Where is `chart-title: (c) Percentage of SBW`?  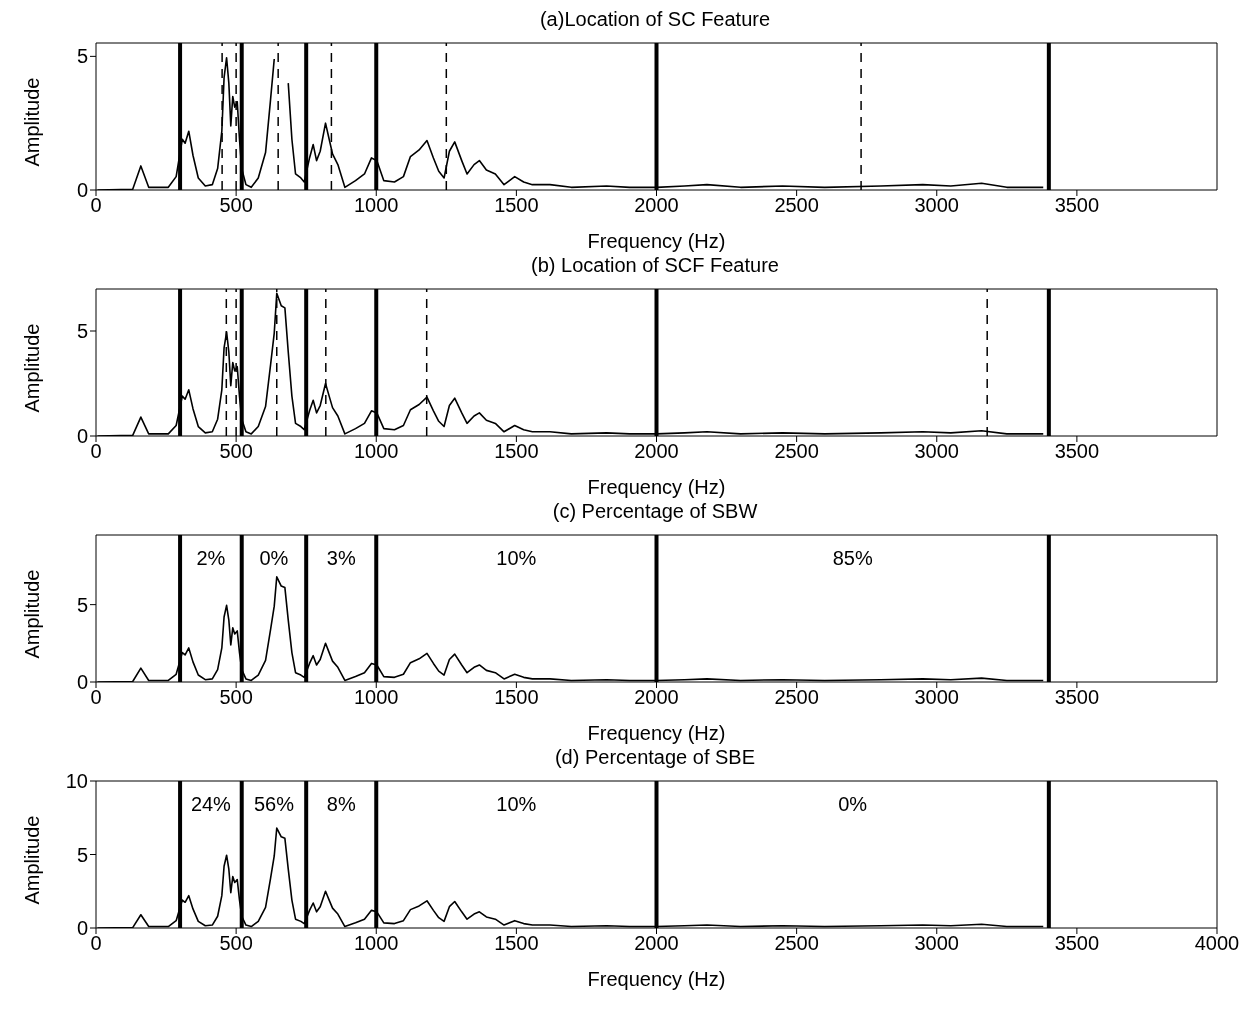 chart-title: (c) Percentage of SBW is located at coordinates (655, 511).